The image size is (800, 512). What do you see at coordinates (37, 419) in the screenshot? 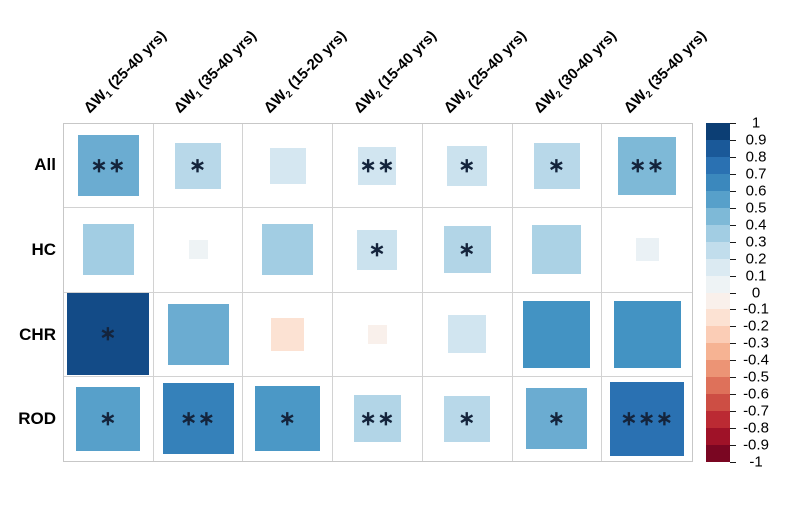
I see `row-label: ROD` at bounding box center [37, 419].